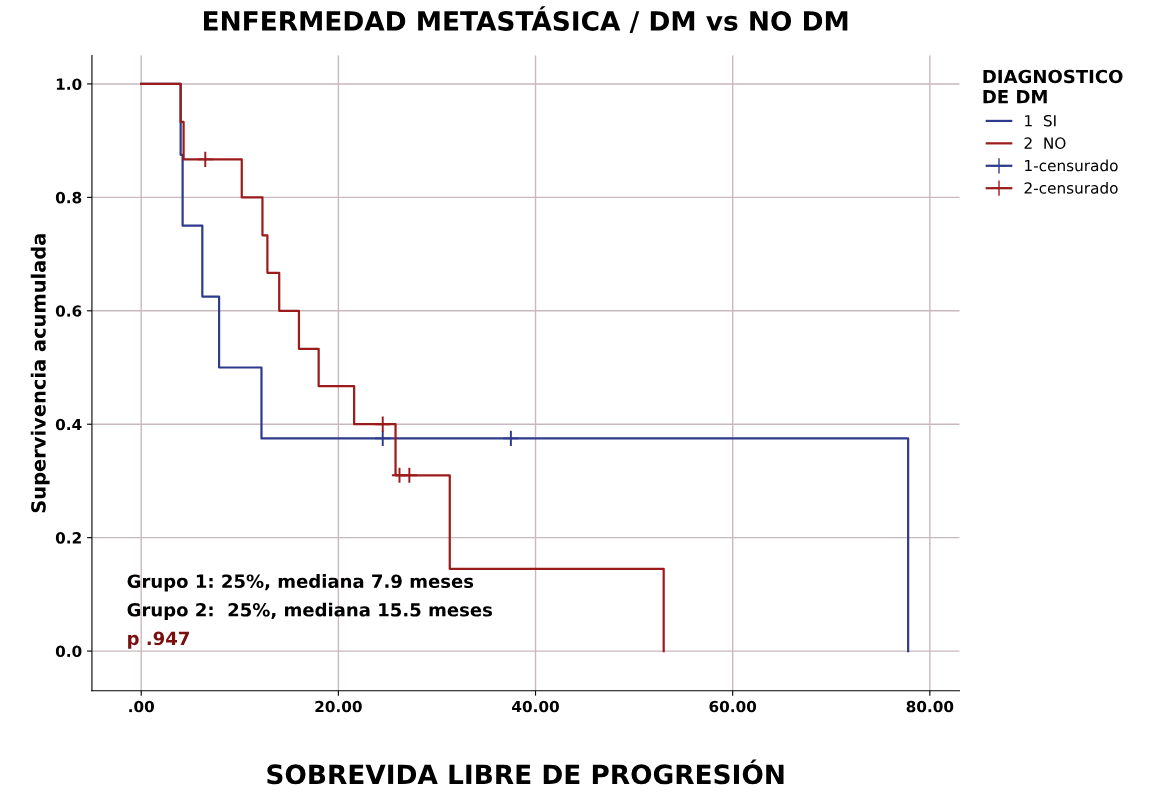 The width and height of the screenshot is (1149, 794). I want to click on x-tick-label: 40.00, so click(535, 706).